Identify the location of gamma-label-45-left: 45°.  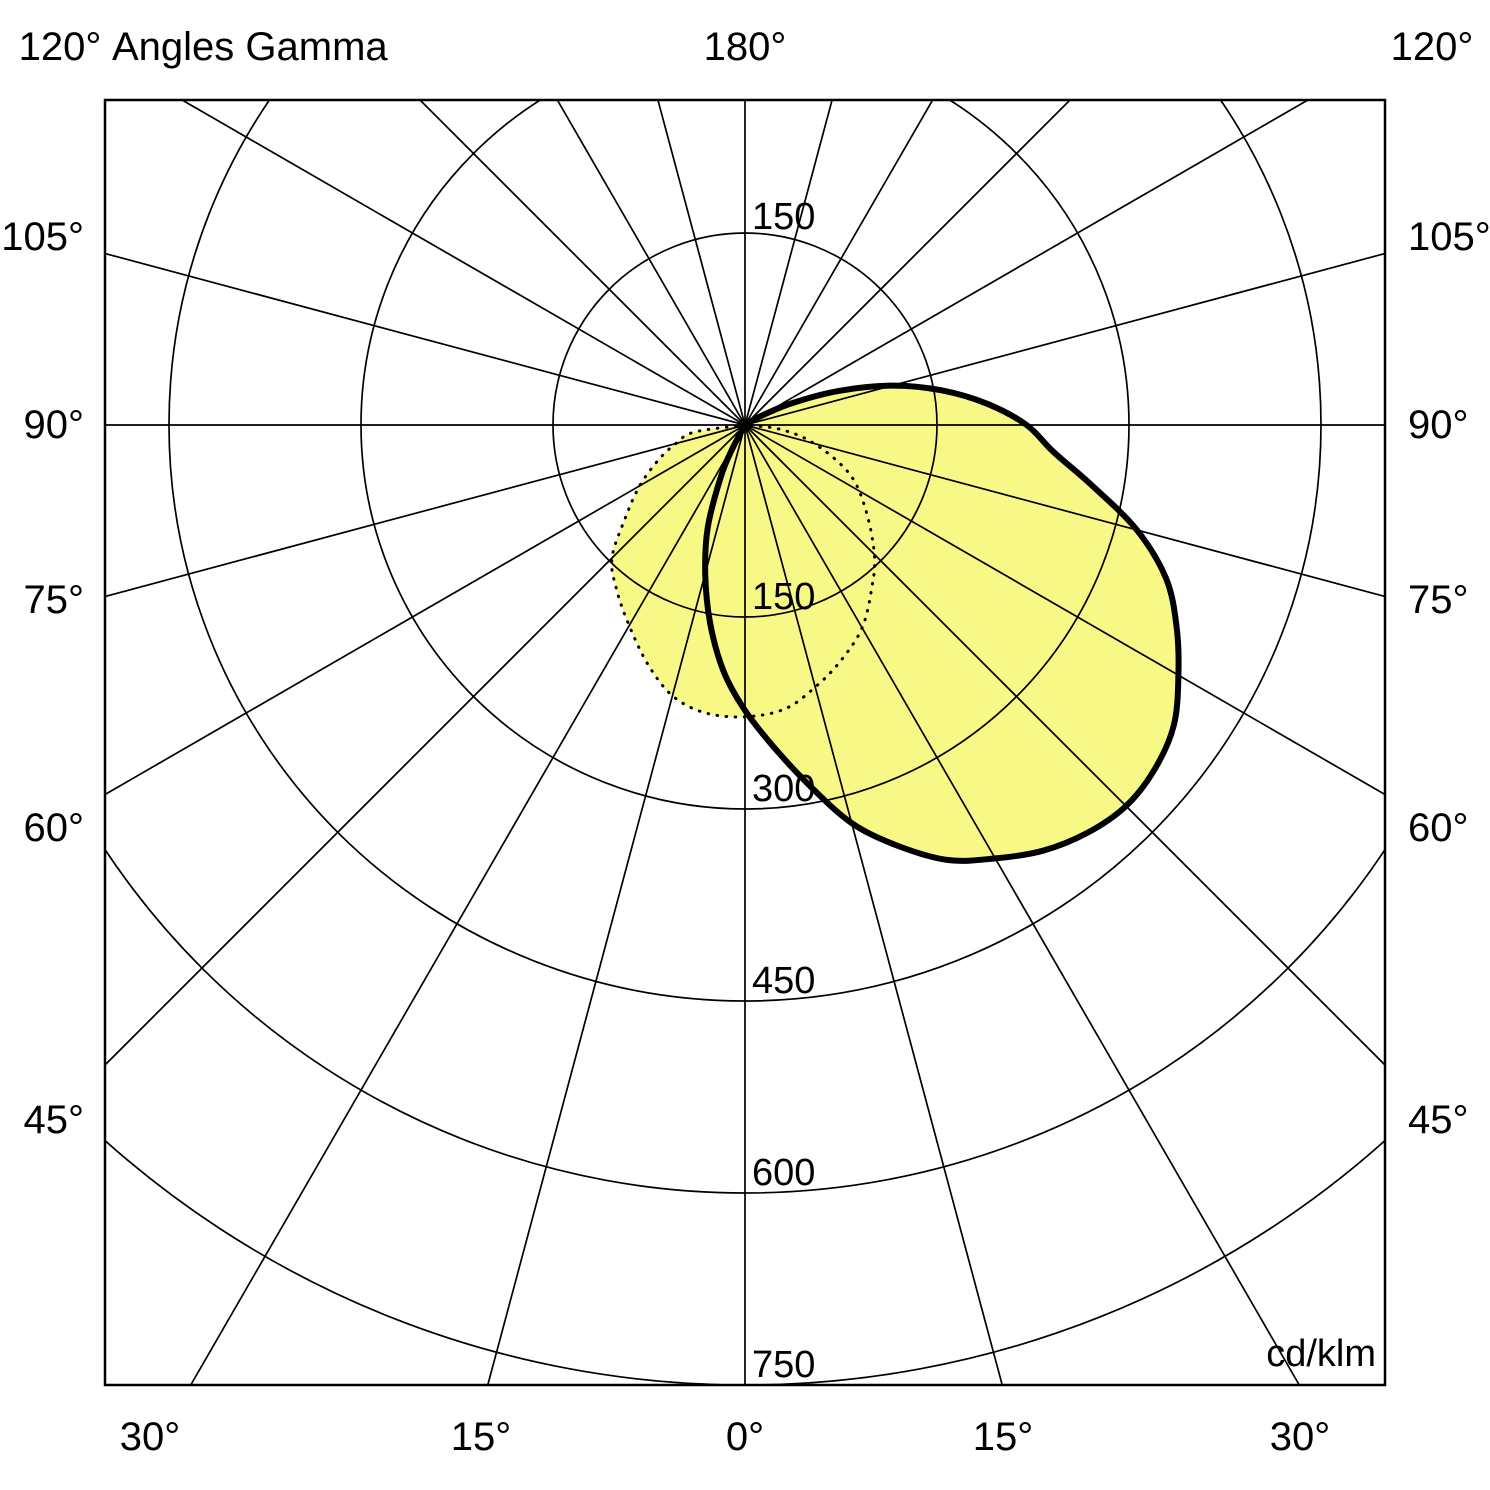
(54, 1120).